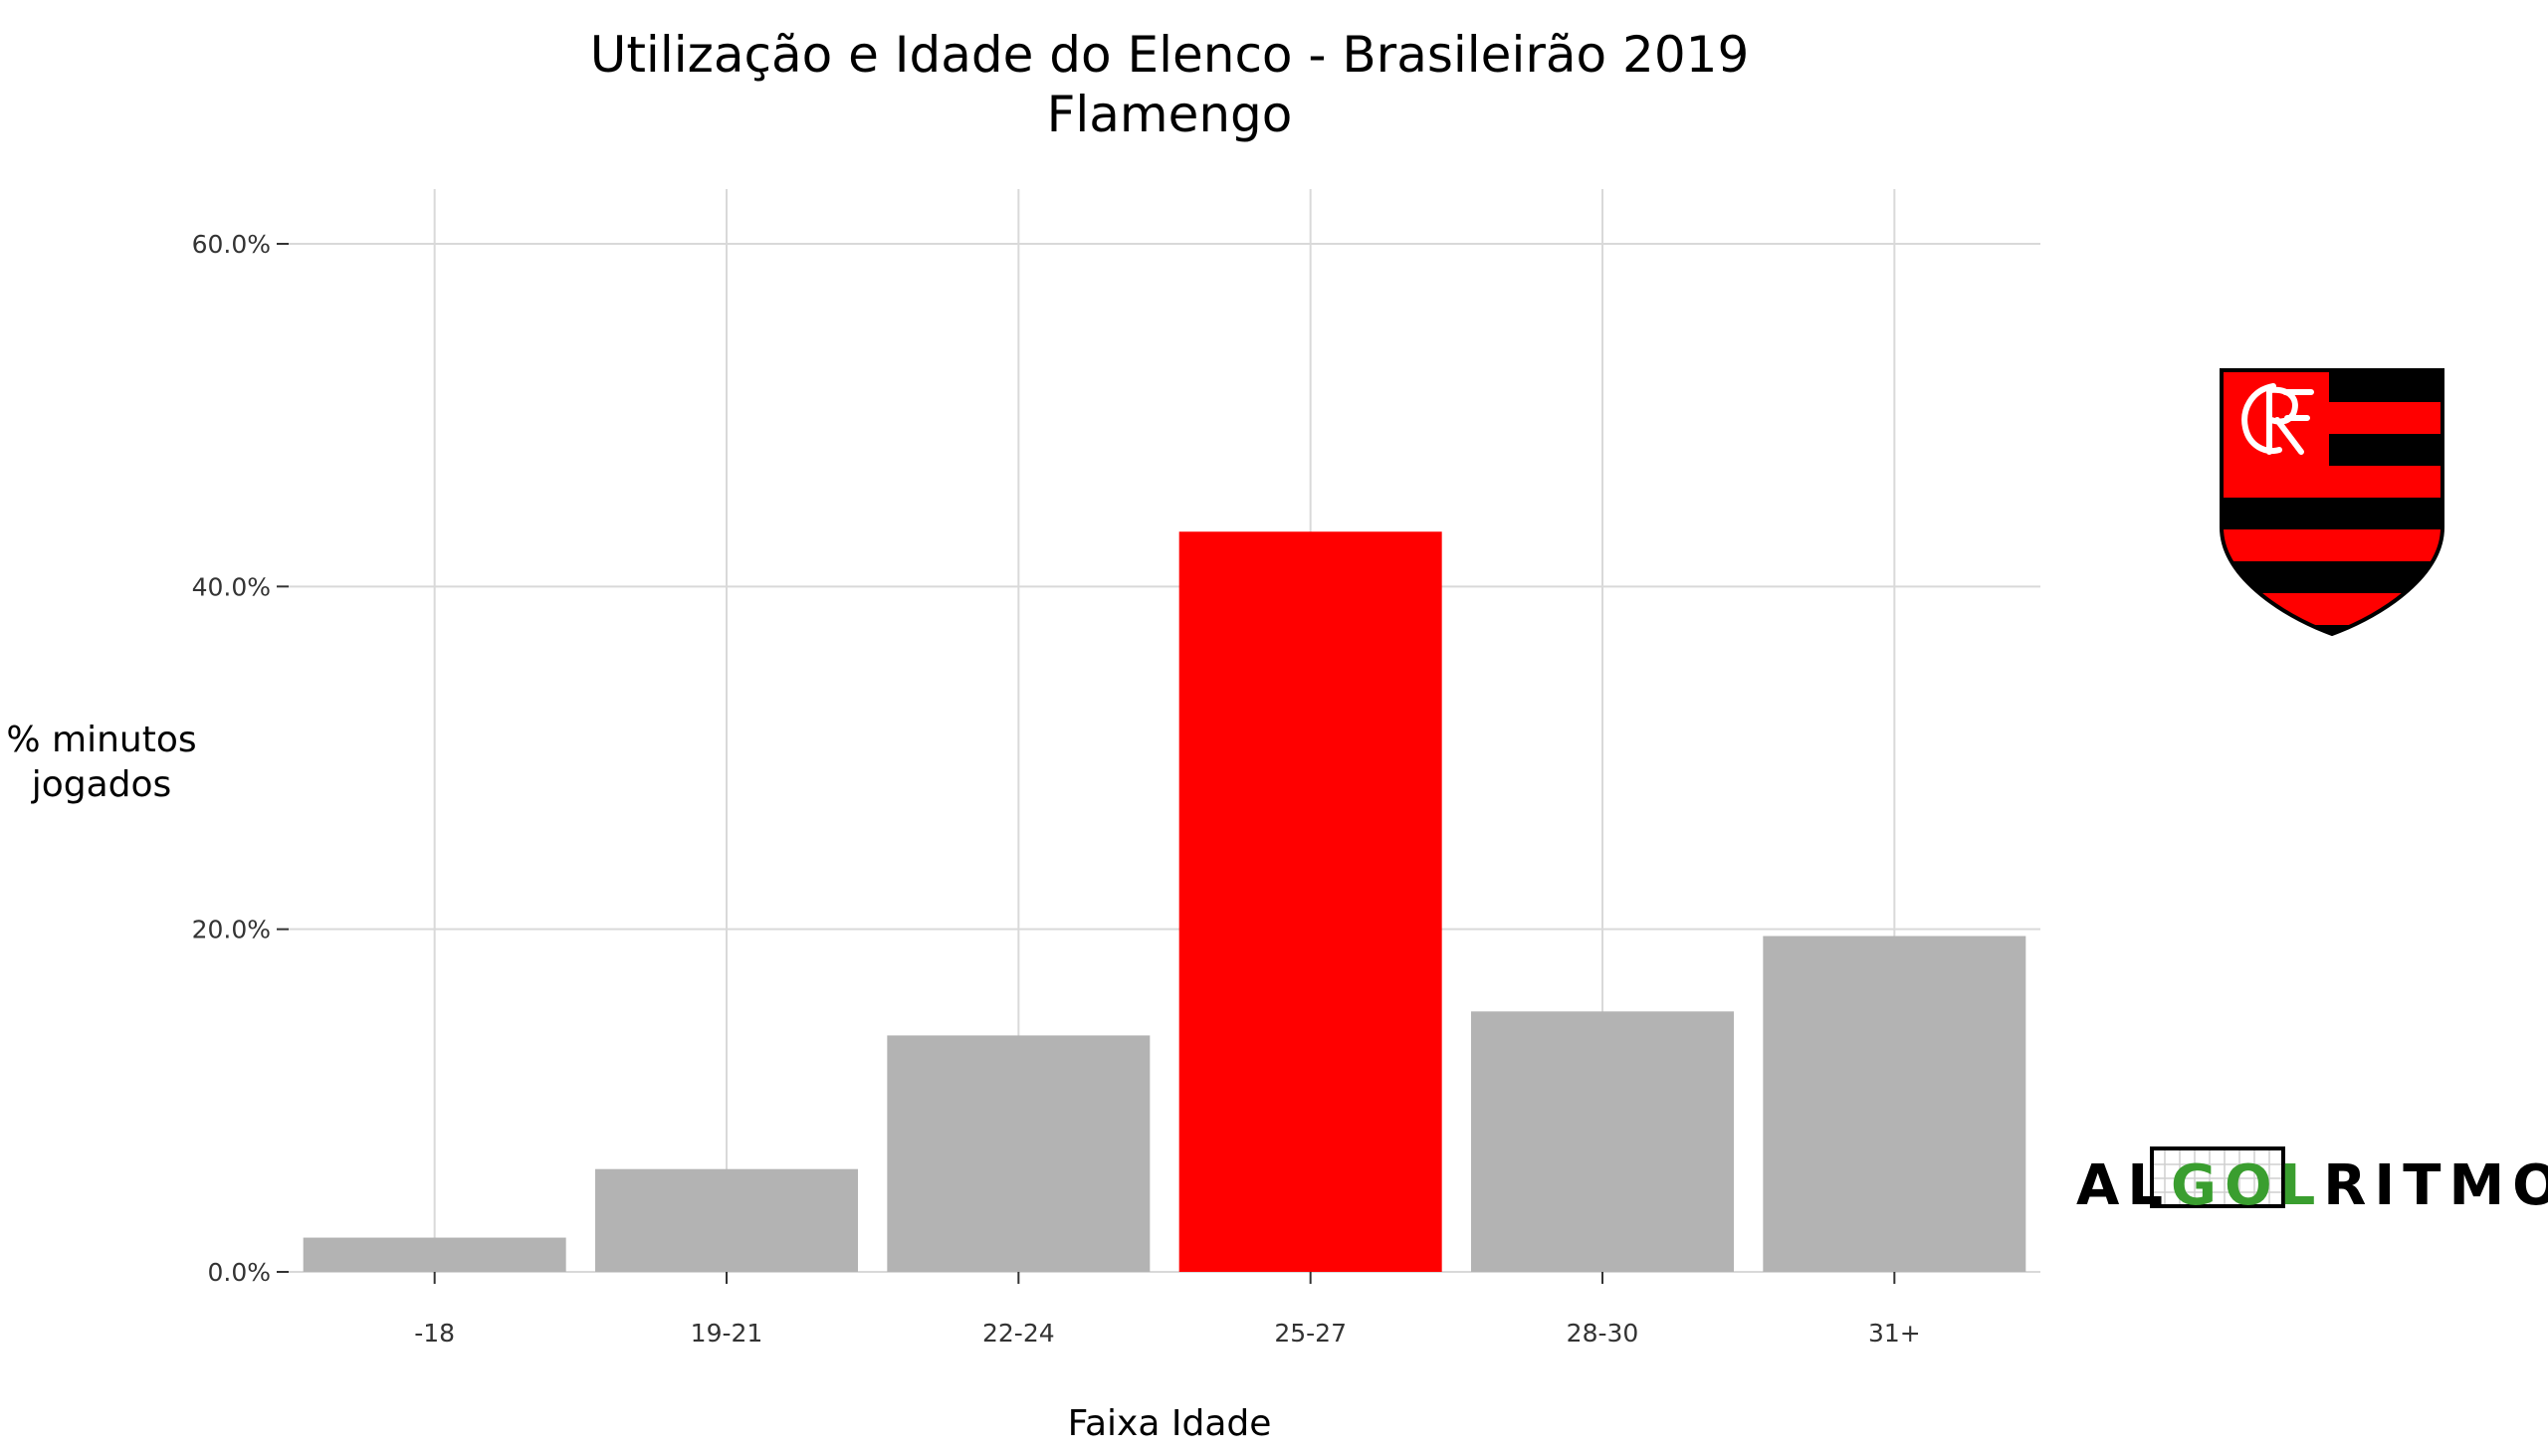 The width and height of the screenshot is (2548, 1456). Describe the element at coordinates (231, 244) in the screenshot. I see `y-tick-label: 60.0%` at that location.